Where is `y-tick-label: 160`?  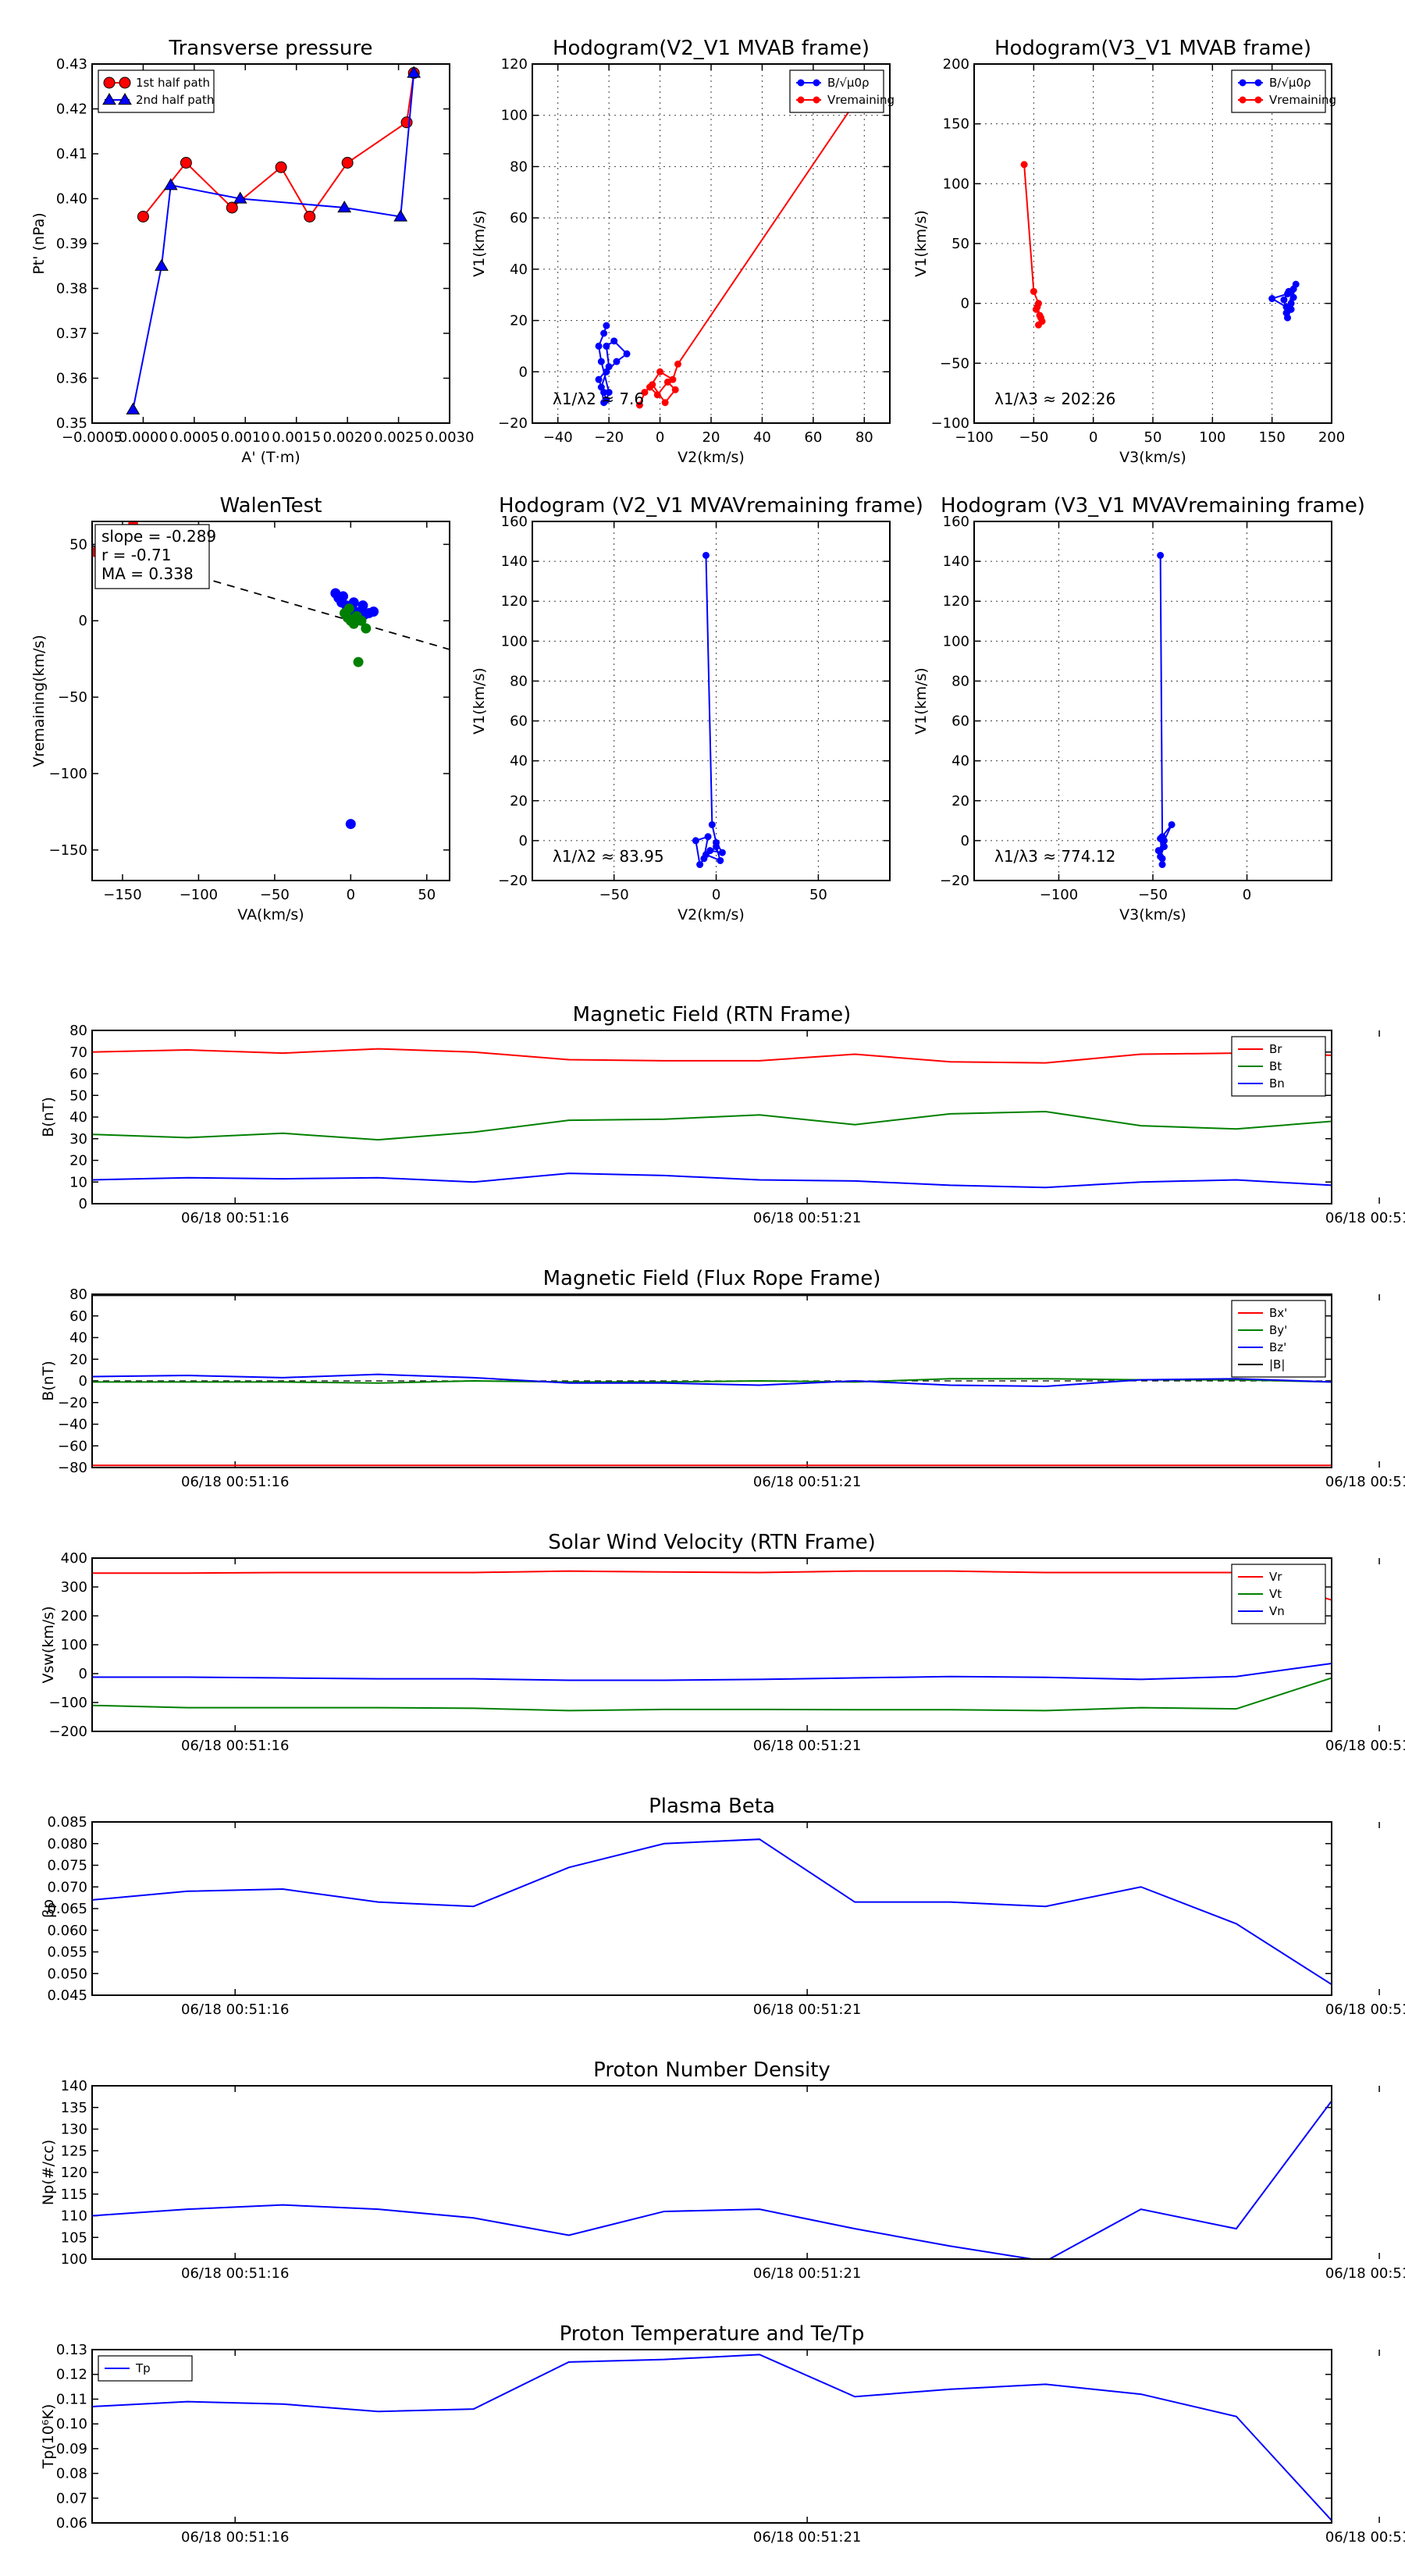
y-tick-label: 160 is located at coordinates (956, 522).